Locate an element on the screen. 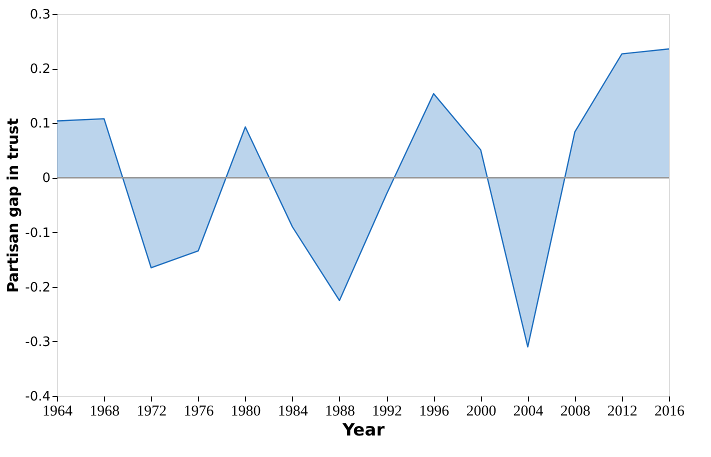 This screenshot has height=457, width=711. x-tick-label: 1988 is located at coordinates (339, 412).